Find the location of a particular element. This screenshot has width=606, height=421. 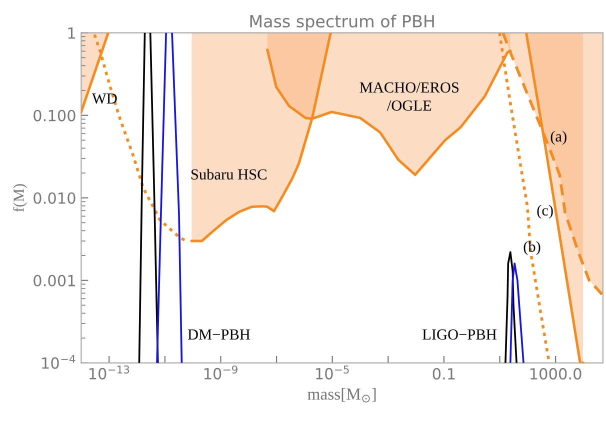

y-axis-title: f(M) is located at coordinates (20, 198).